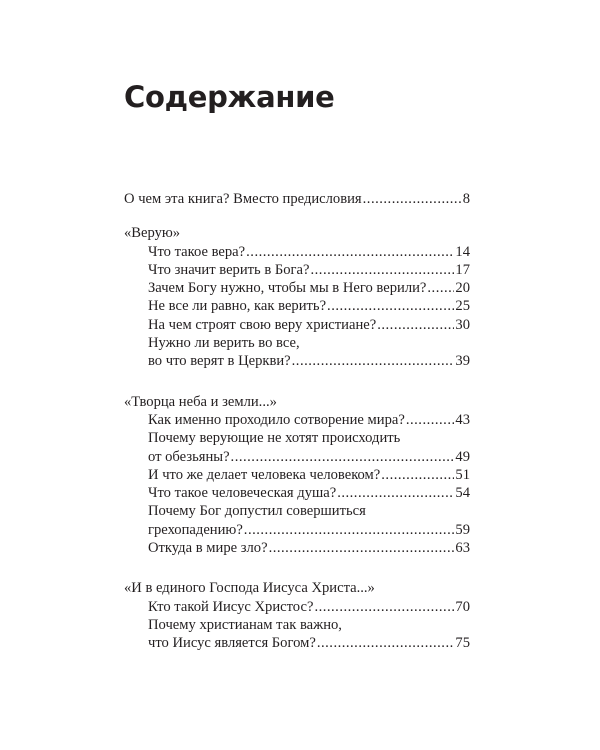 The width and height of the screenshot is (600, 750). I want to click on section-heading-text: «Верую», so click(152, 233).